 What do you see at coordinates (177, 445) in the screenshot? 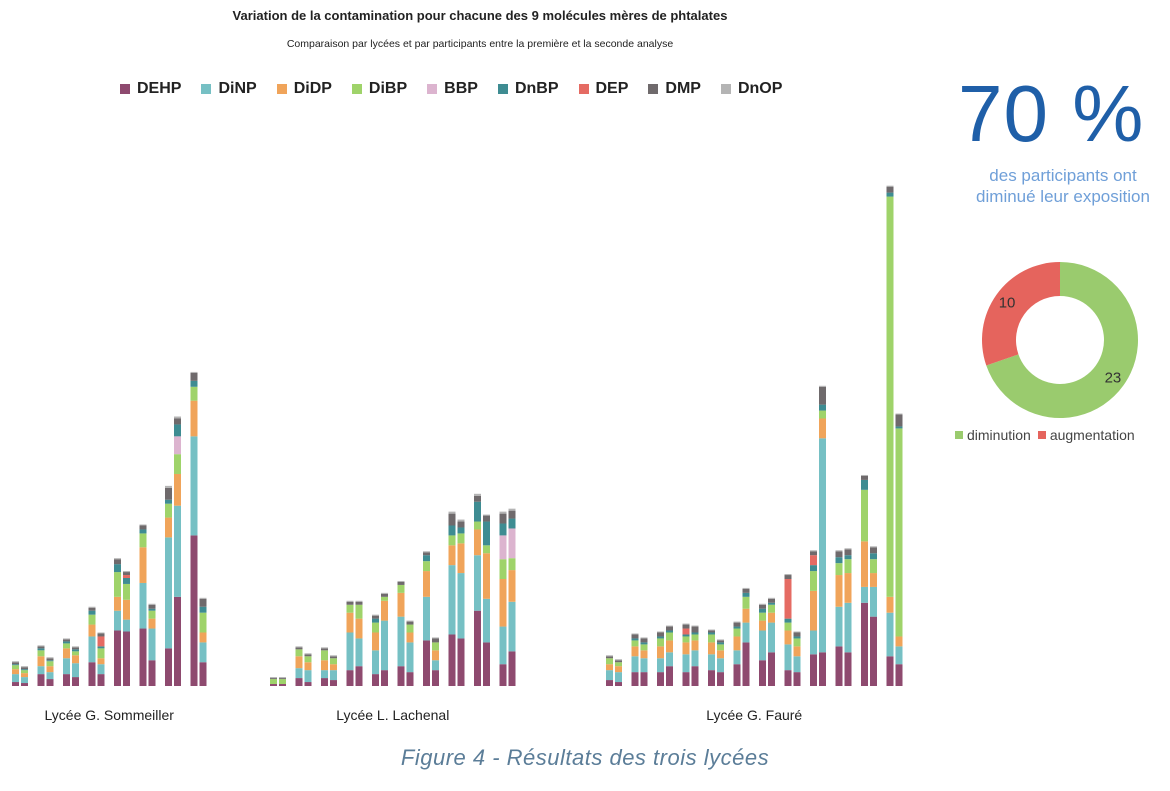
I see `bar-segment-bbp` at bounding box center [177, 445].